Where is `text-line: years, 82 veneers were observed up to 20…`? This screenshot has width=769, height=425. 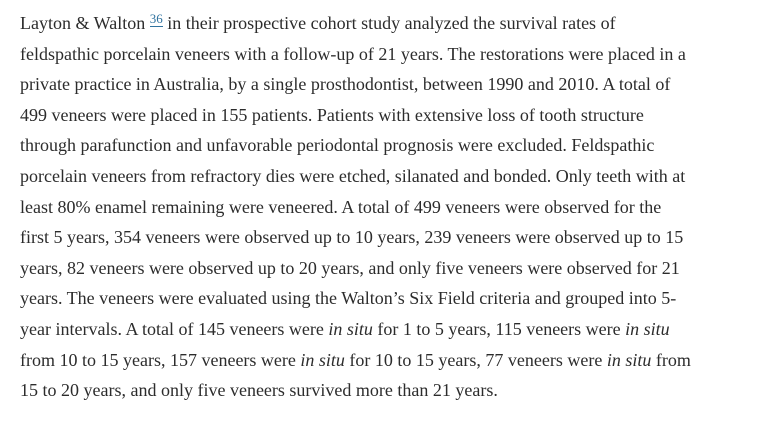
text-line: years, 82 veneers were observed up to 20… is located at coordinates (385, 268).